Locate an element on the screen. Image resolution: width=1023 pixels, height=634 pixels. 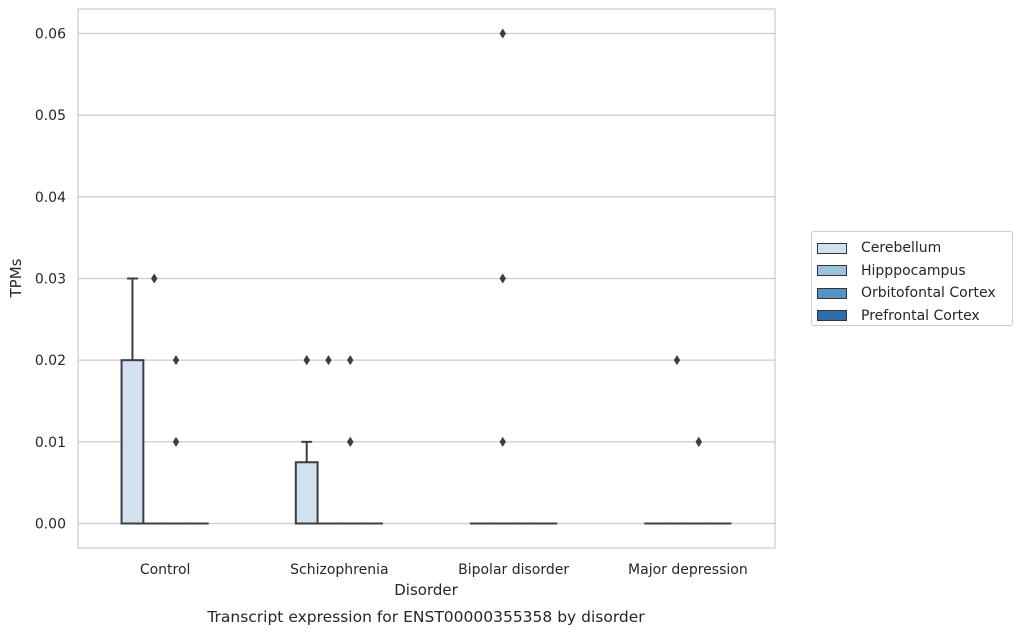
legend-item-hippocampus: Hipppocampus is located at coordinates (914, 271).